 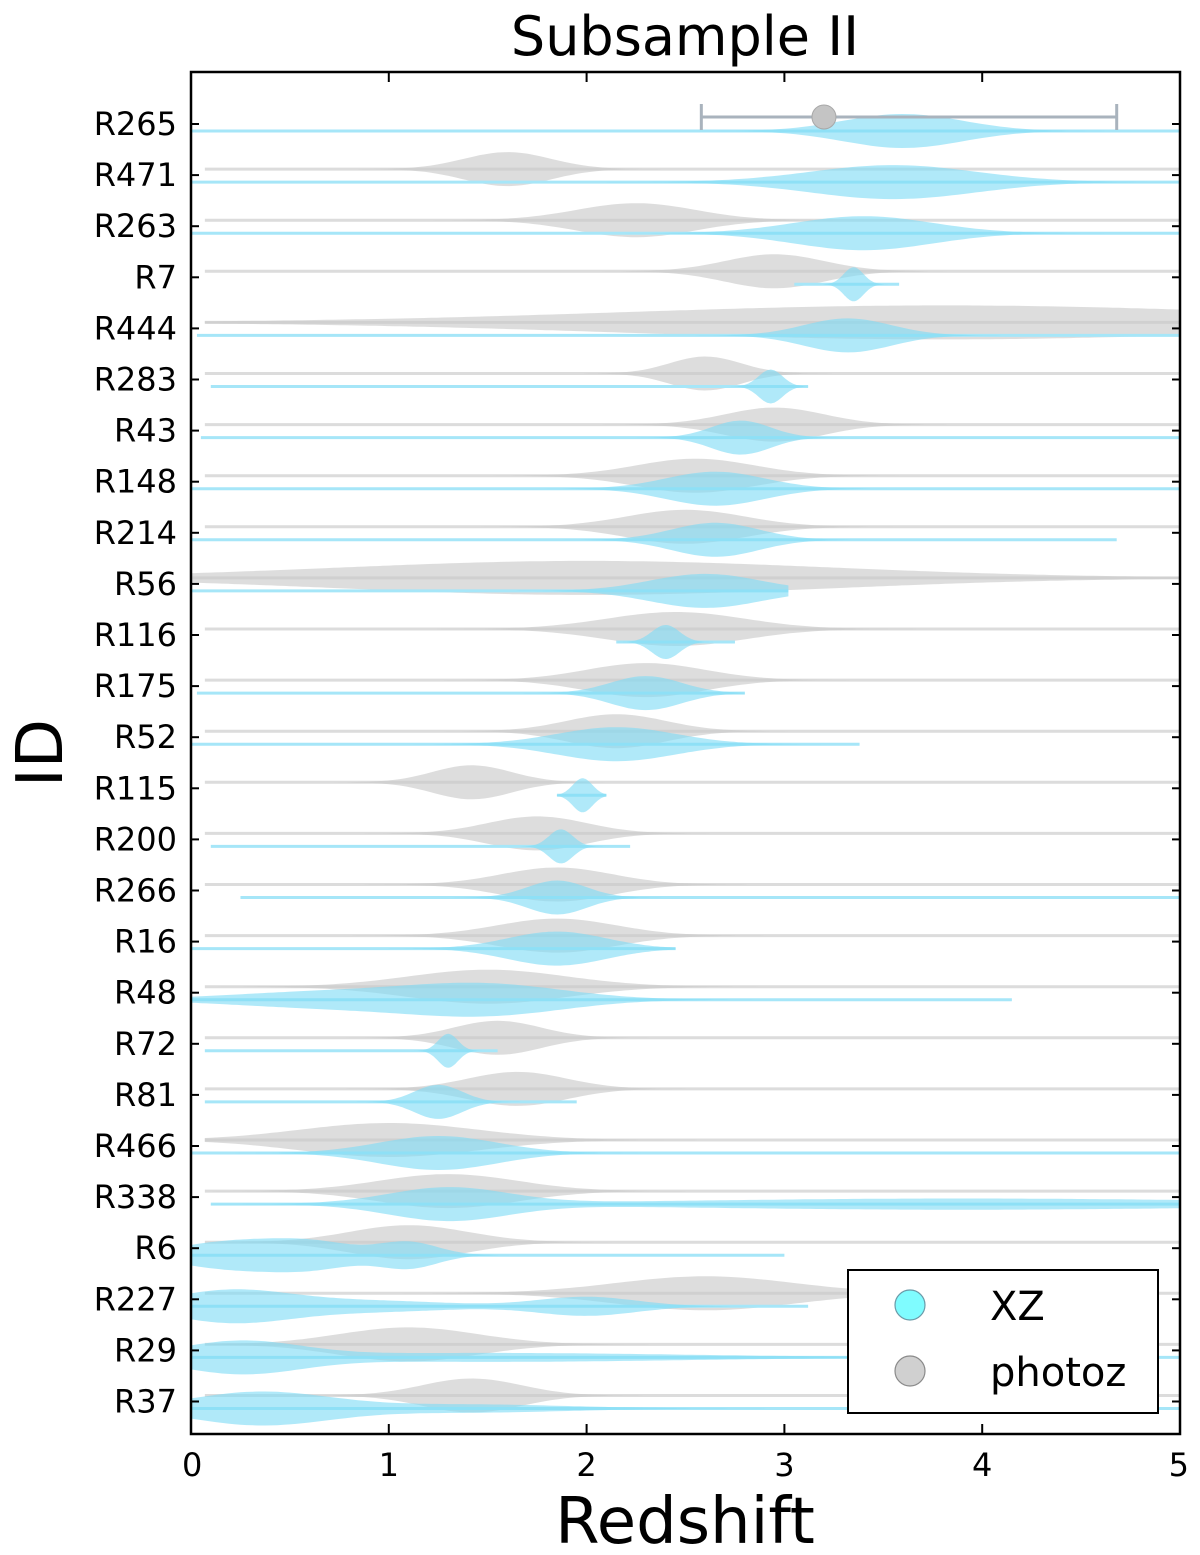 What do you see at coordinates (135, 686) in the screenshot?
I see `y-tick-label: R175` at bounding box center [135, 686].